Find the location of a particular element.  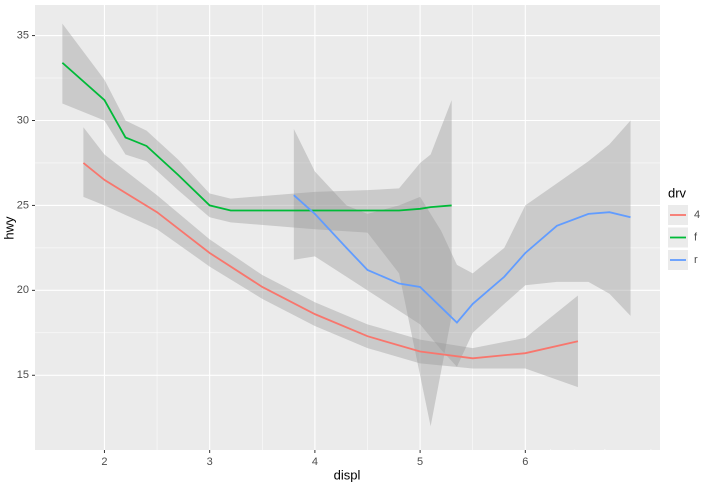

y-tick-label: 20 is located at coordinates (23, 290).